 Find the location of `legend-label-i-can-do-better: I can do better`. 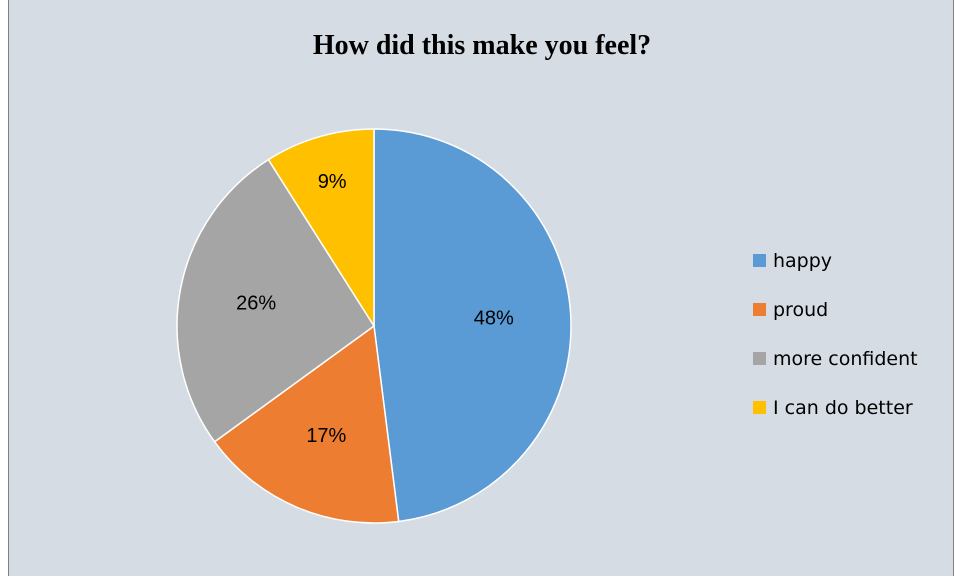

legend-label-i-can-do-better: I can do better is located at coordinates (843, 407).